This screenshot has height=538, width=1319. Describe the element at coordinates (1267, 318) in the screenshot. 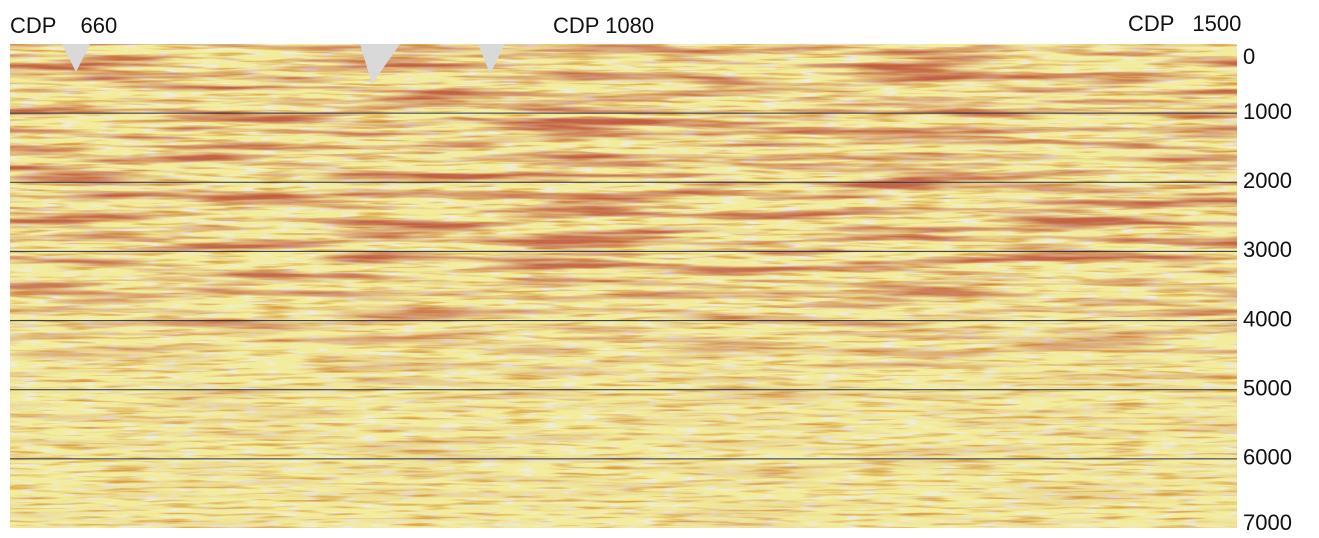

I see `depth-tick-label: 4000` at that location.